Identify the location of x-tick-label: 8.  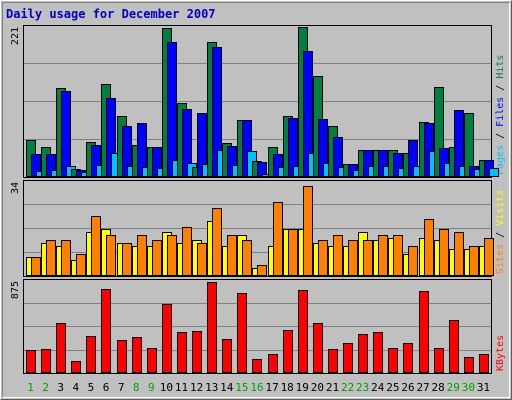
(136, 387).